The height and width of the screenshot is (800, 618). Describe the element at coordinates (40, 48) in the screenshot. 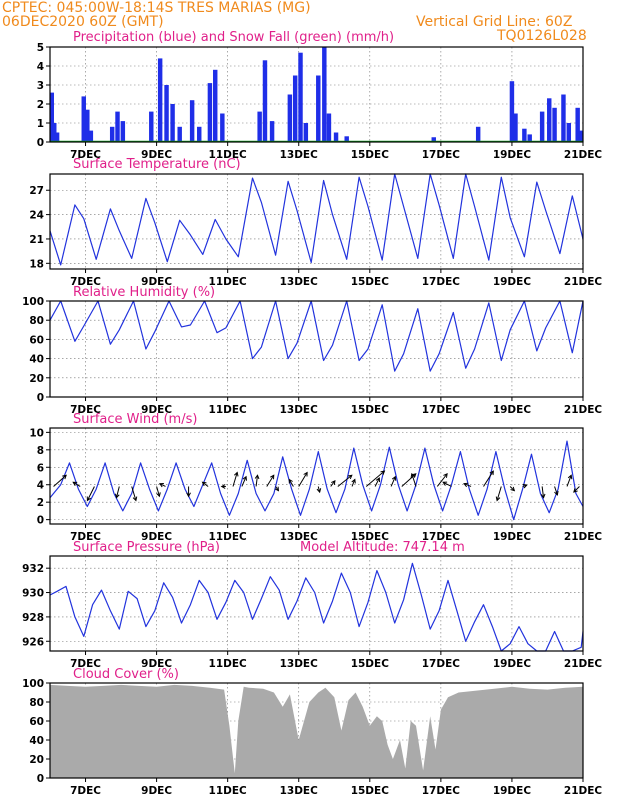

I see `y-tick-label: 5` at that location.